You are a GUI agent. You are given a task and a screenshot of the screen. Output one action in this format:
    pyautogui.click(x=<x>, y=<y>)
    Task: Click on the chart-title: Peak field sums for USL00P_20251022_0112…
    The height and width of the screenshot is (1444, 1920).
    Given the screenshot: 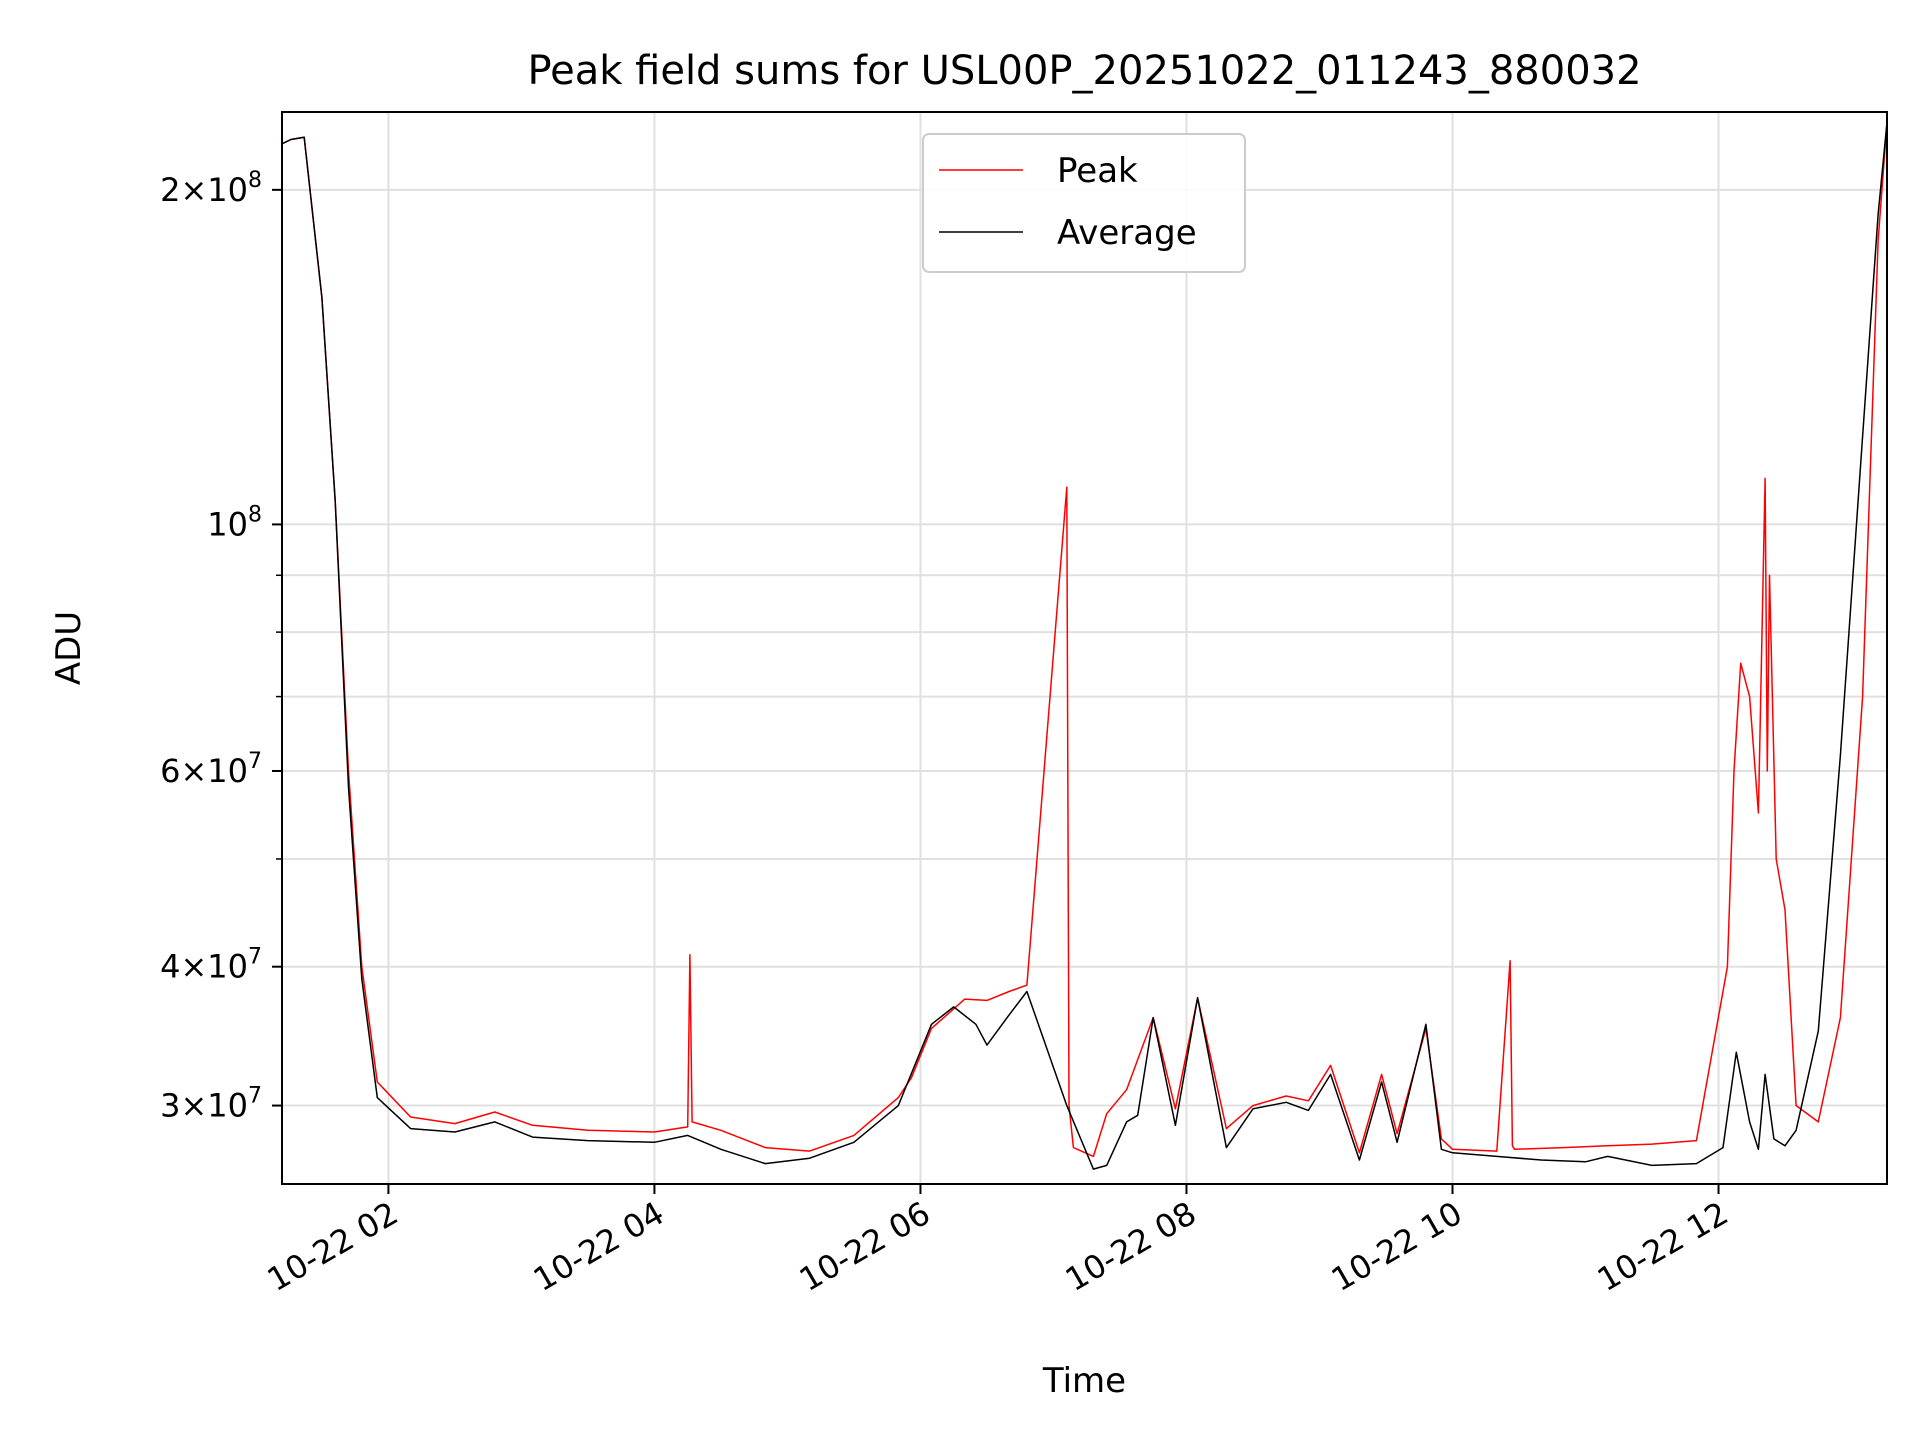 What is the action you would take?
    pyautogui.click(x=1084, y=71)
    